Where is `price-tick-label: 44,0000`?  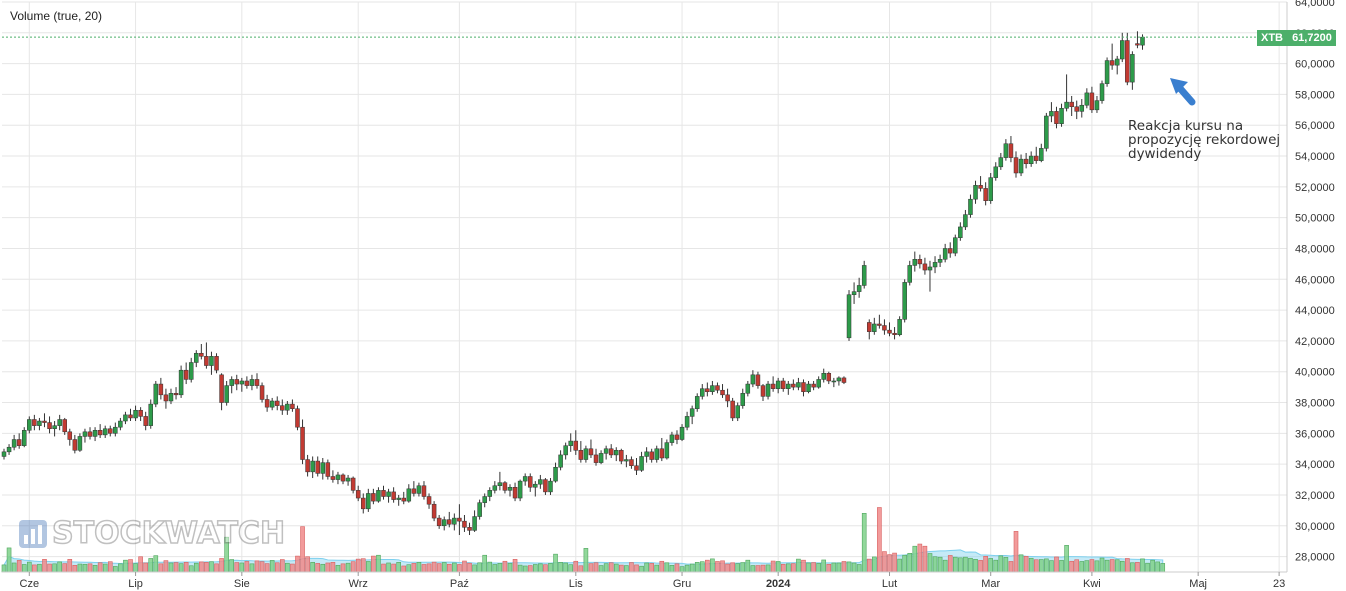
price-tick-label: 44,0000 is located at coordinates (1315, 311).